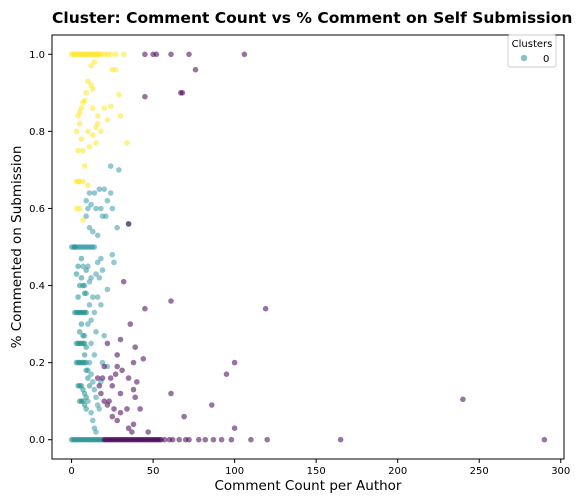  I want to click on x-tick-label: 100, so click(234, 471).